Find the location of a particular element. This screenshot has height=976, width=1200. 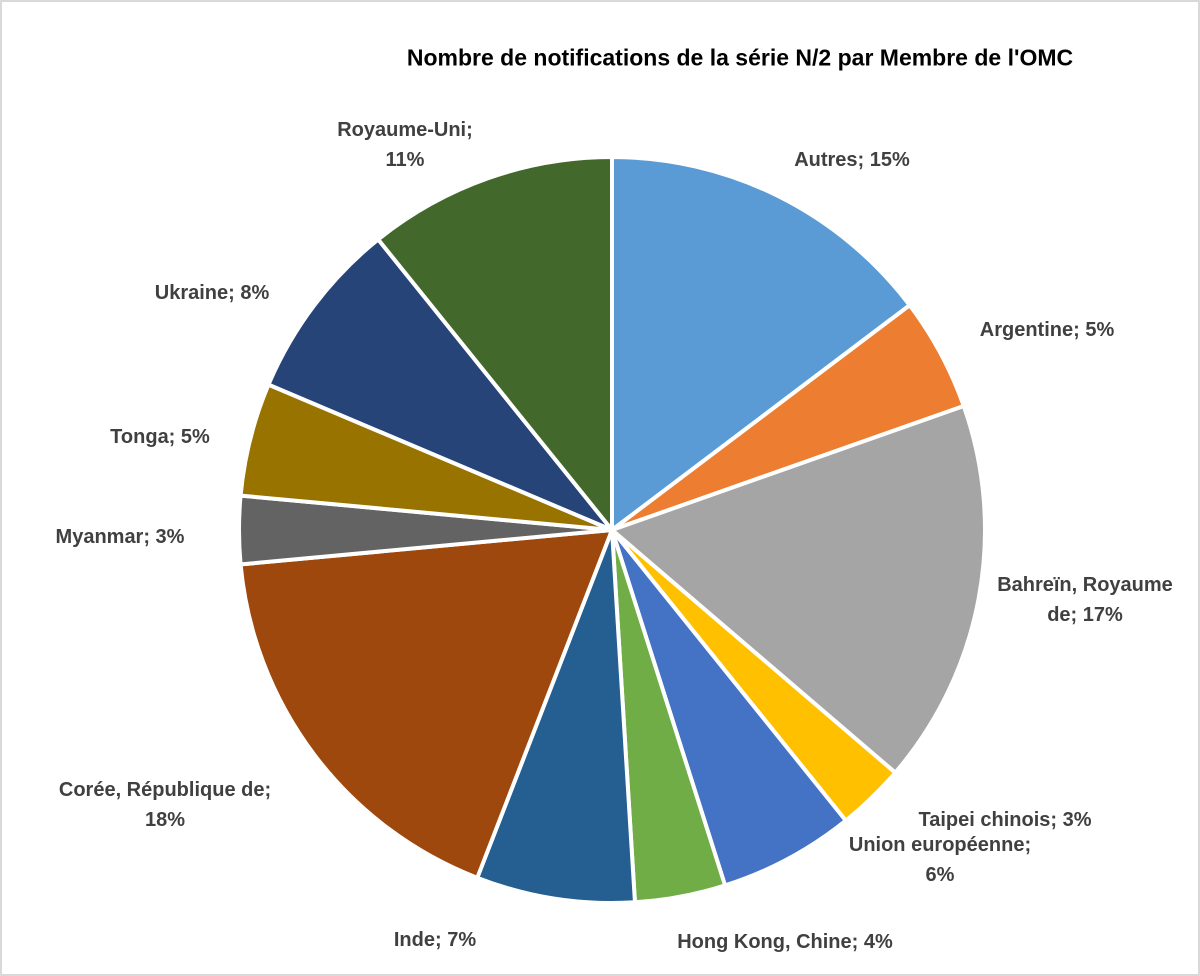

pie-slice: Inde is located at coordinates (556, 716).